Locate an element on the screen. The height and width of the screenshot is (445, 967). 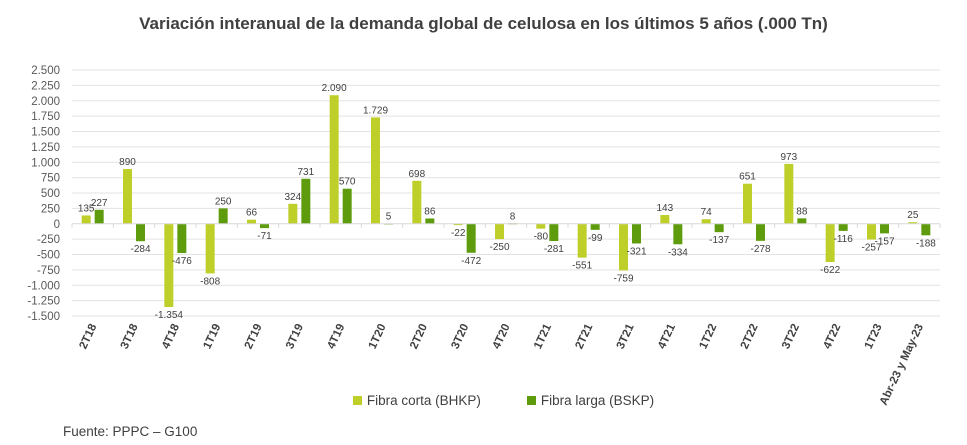
y-tick-label: 1.250 is located at coordinates (45, 148).